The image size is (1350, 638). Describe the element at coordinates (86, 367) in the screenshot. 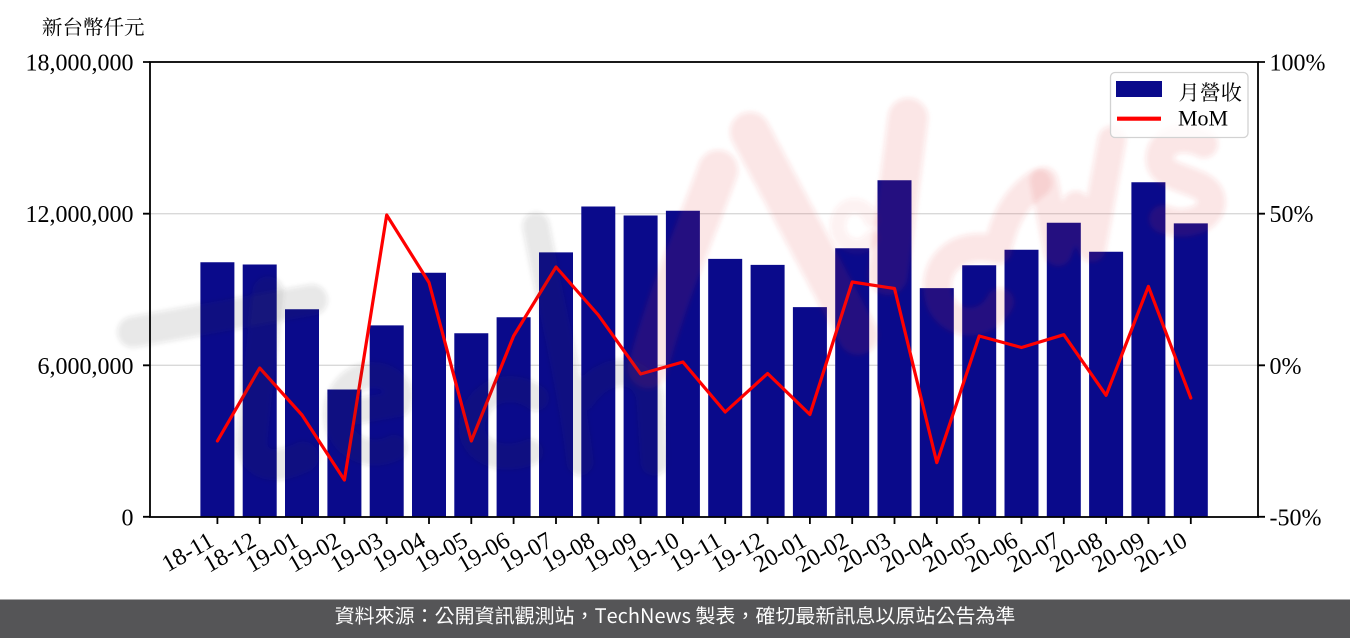

I see `svg-text: 6,000,000` at that location.